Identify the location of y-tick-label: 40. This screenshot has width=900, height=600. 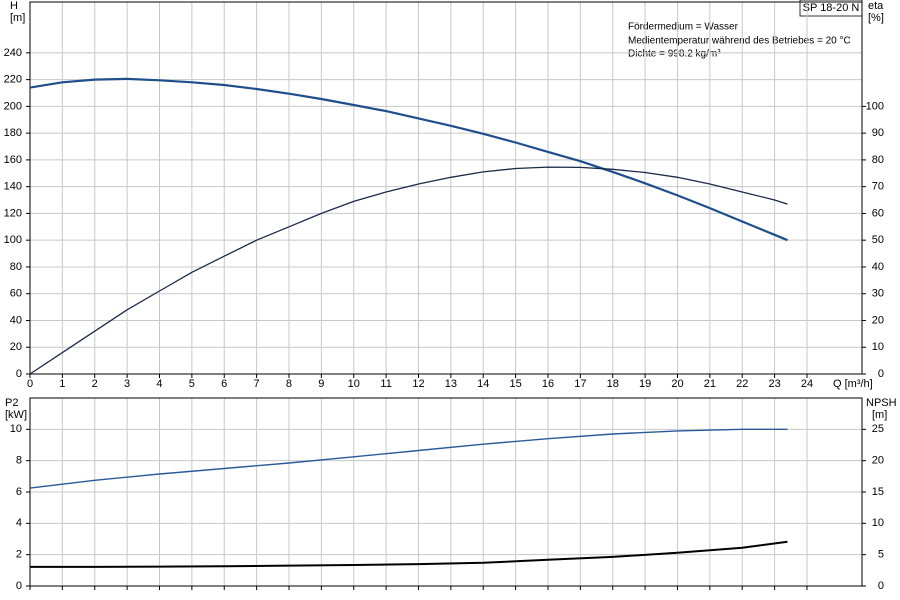
(16, 320).